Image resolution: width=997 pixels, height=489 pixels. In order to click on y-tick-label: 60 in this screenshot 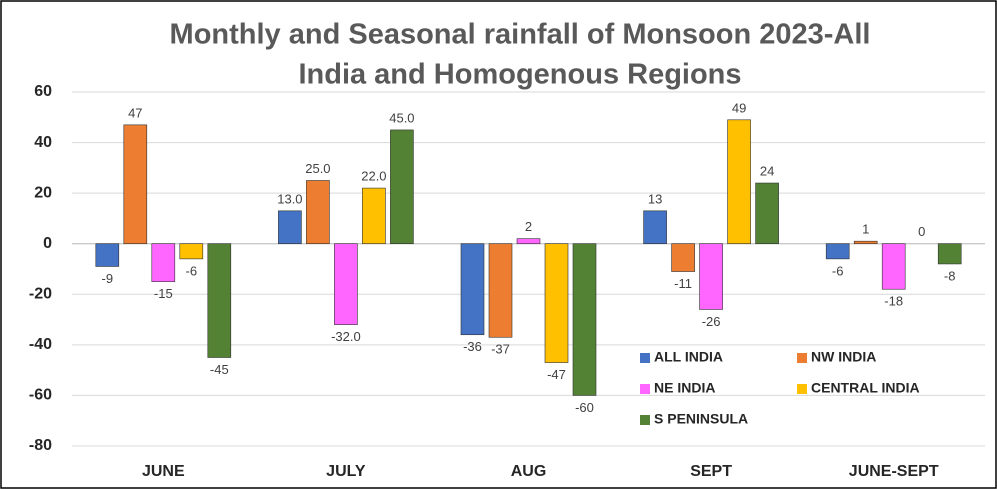, I will do `click(43, 91)`.